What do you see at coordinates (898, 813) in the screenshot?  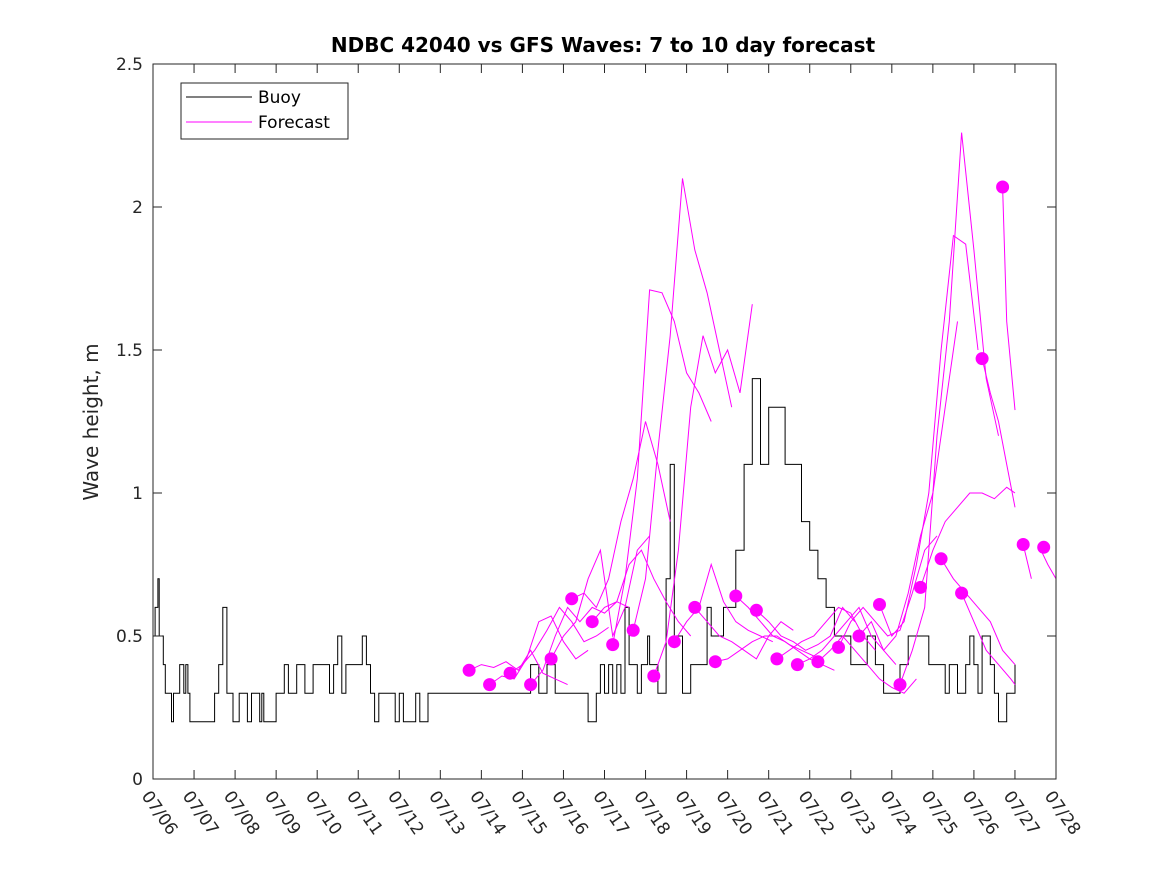 I see `x-tick-label: 07/24` at bounding box center [898, 813].